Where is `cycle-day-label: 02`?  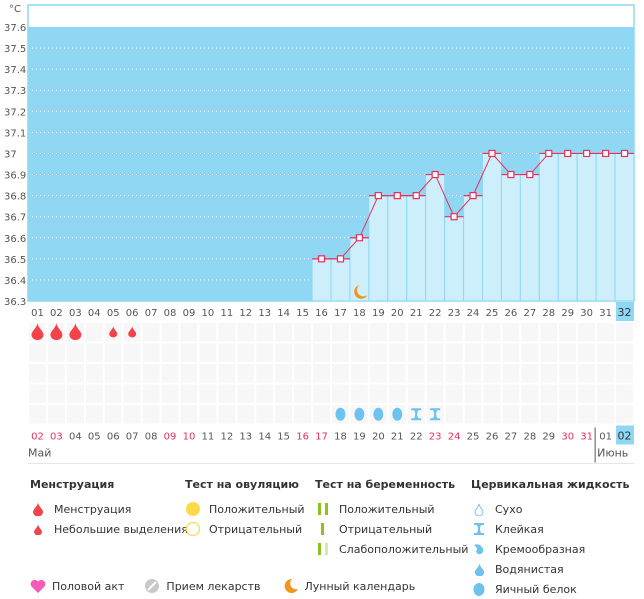 cycle-day-label: 02 is located at coordinates (56, 313).